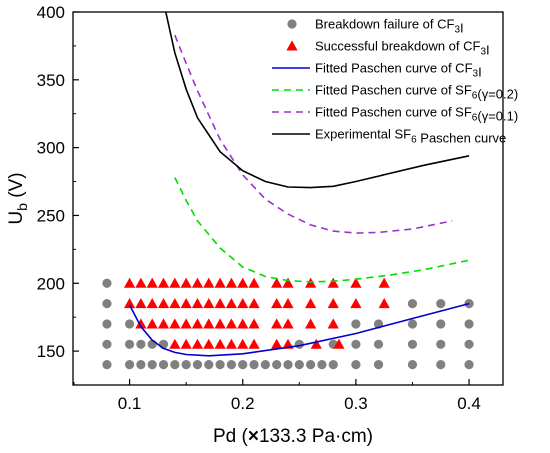 The image size is (550, 453). I want to click on y-axis-label: Ub (V), so click(18, 198).